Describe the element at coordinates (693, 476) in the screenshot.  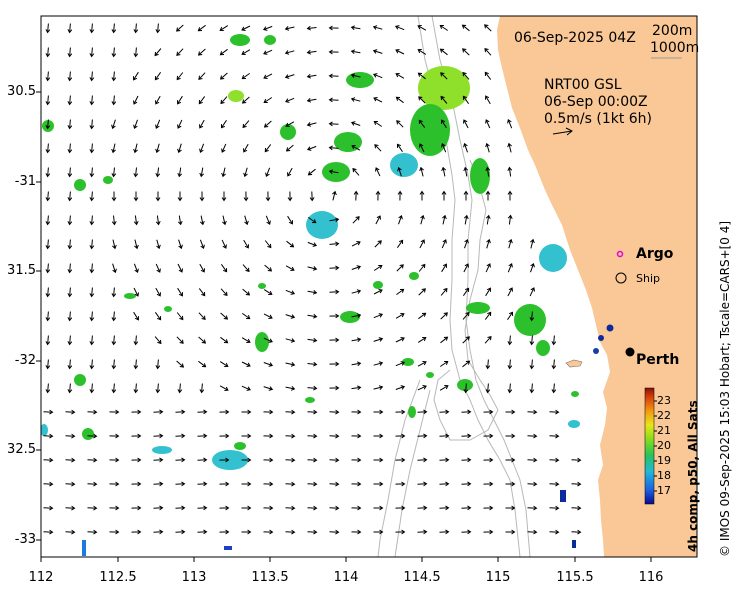
I see `colorbar-label: 4h comp, p50, All Sats` at that location.